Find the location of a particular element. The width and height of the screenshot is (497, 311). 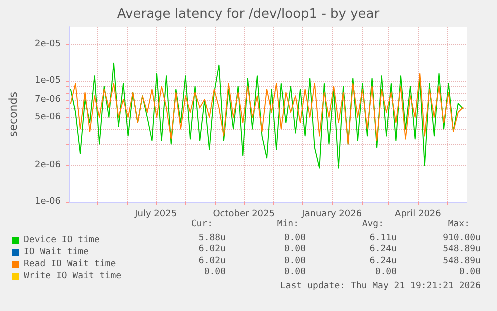

legend-label: Device IO time is located at coordinates (62, 241).